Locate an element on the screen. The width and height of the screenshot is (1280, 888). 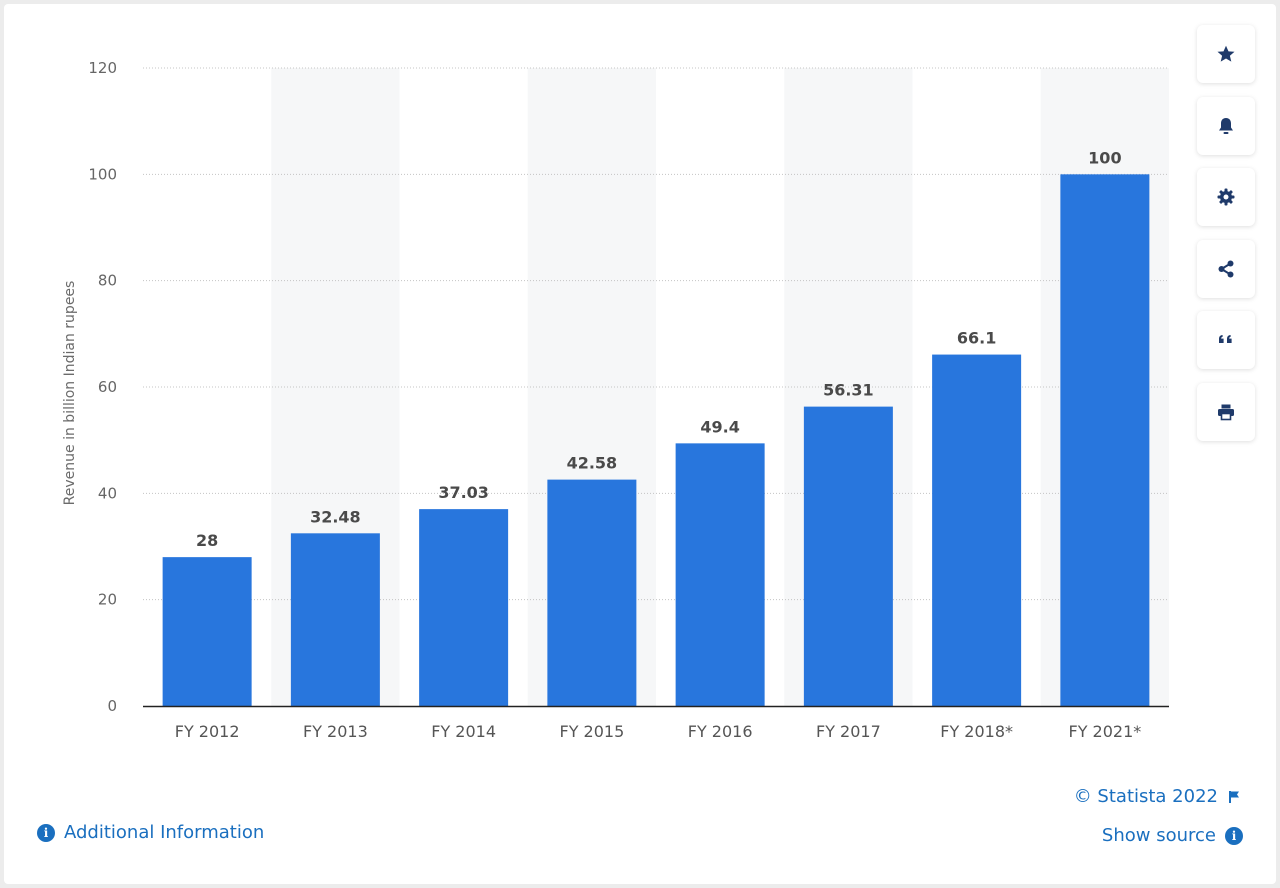
settings-button is located at coordinates (1226, 197).